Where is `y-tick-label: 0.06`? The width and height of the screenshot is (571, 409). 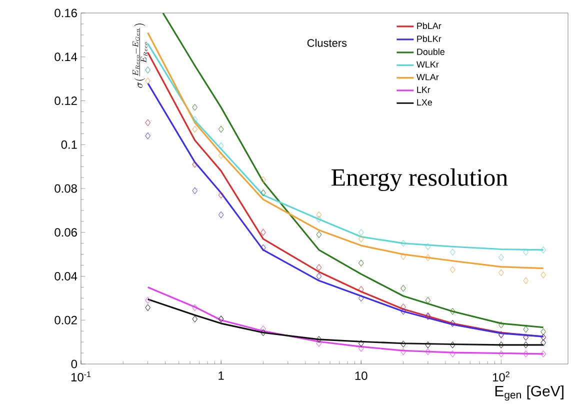
y-tick-label: 0.06 is located at coordinates (65, 232).